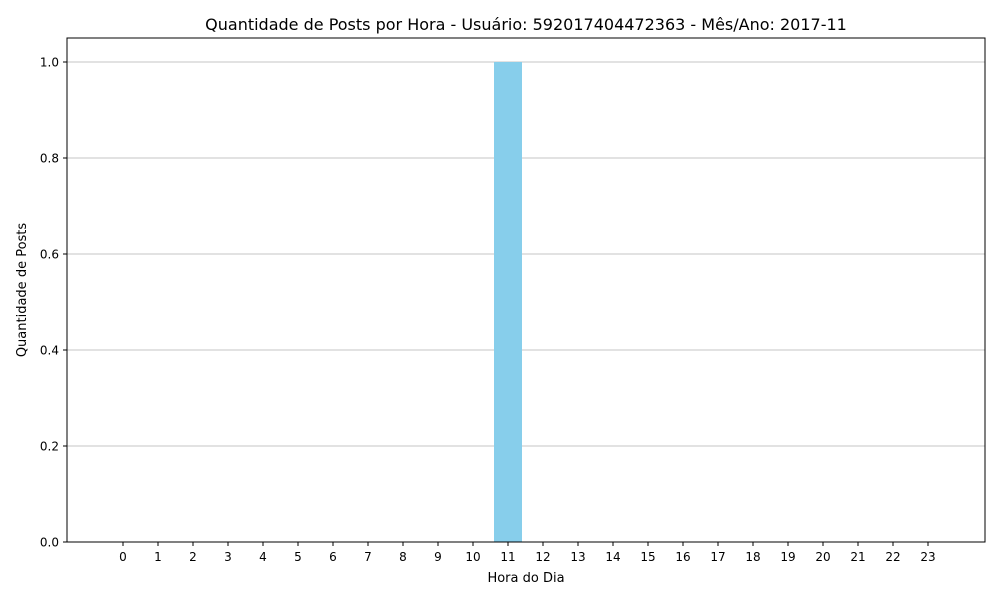  I want to click on x-tick-label: 14, so click(612, 557).